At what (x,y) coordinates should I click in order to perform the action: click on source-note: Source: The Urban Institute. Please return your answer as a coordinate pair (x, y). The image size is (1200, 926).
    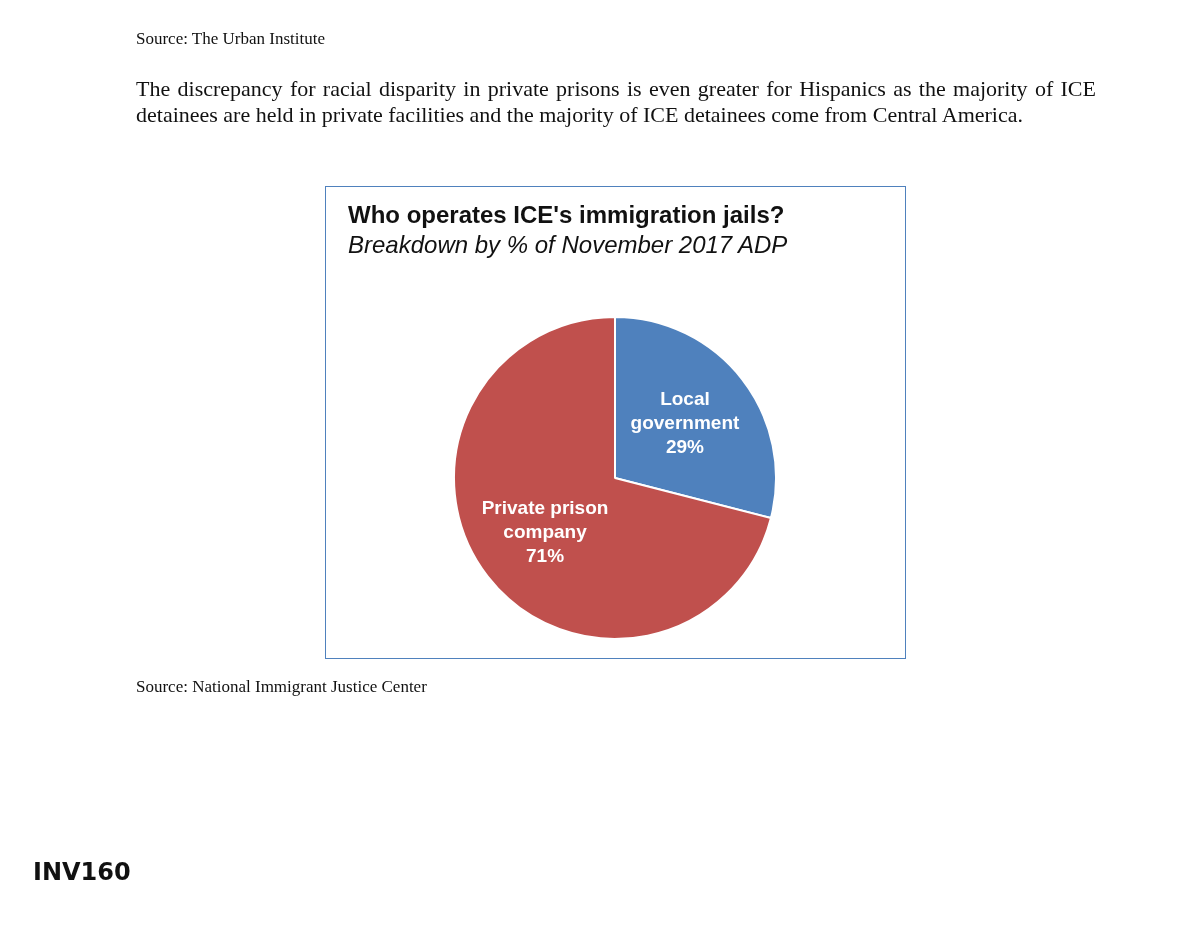
    Looking at the image, I should click on (231, 39).